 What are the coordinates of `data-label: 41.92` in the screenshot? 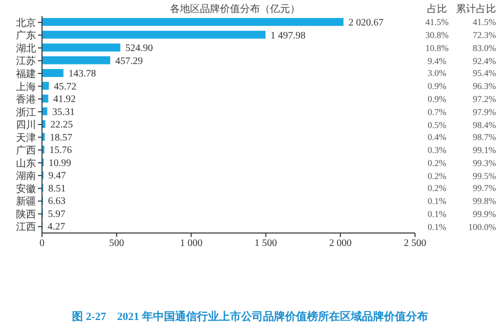 It's located at (64, 100).